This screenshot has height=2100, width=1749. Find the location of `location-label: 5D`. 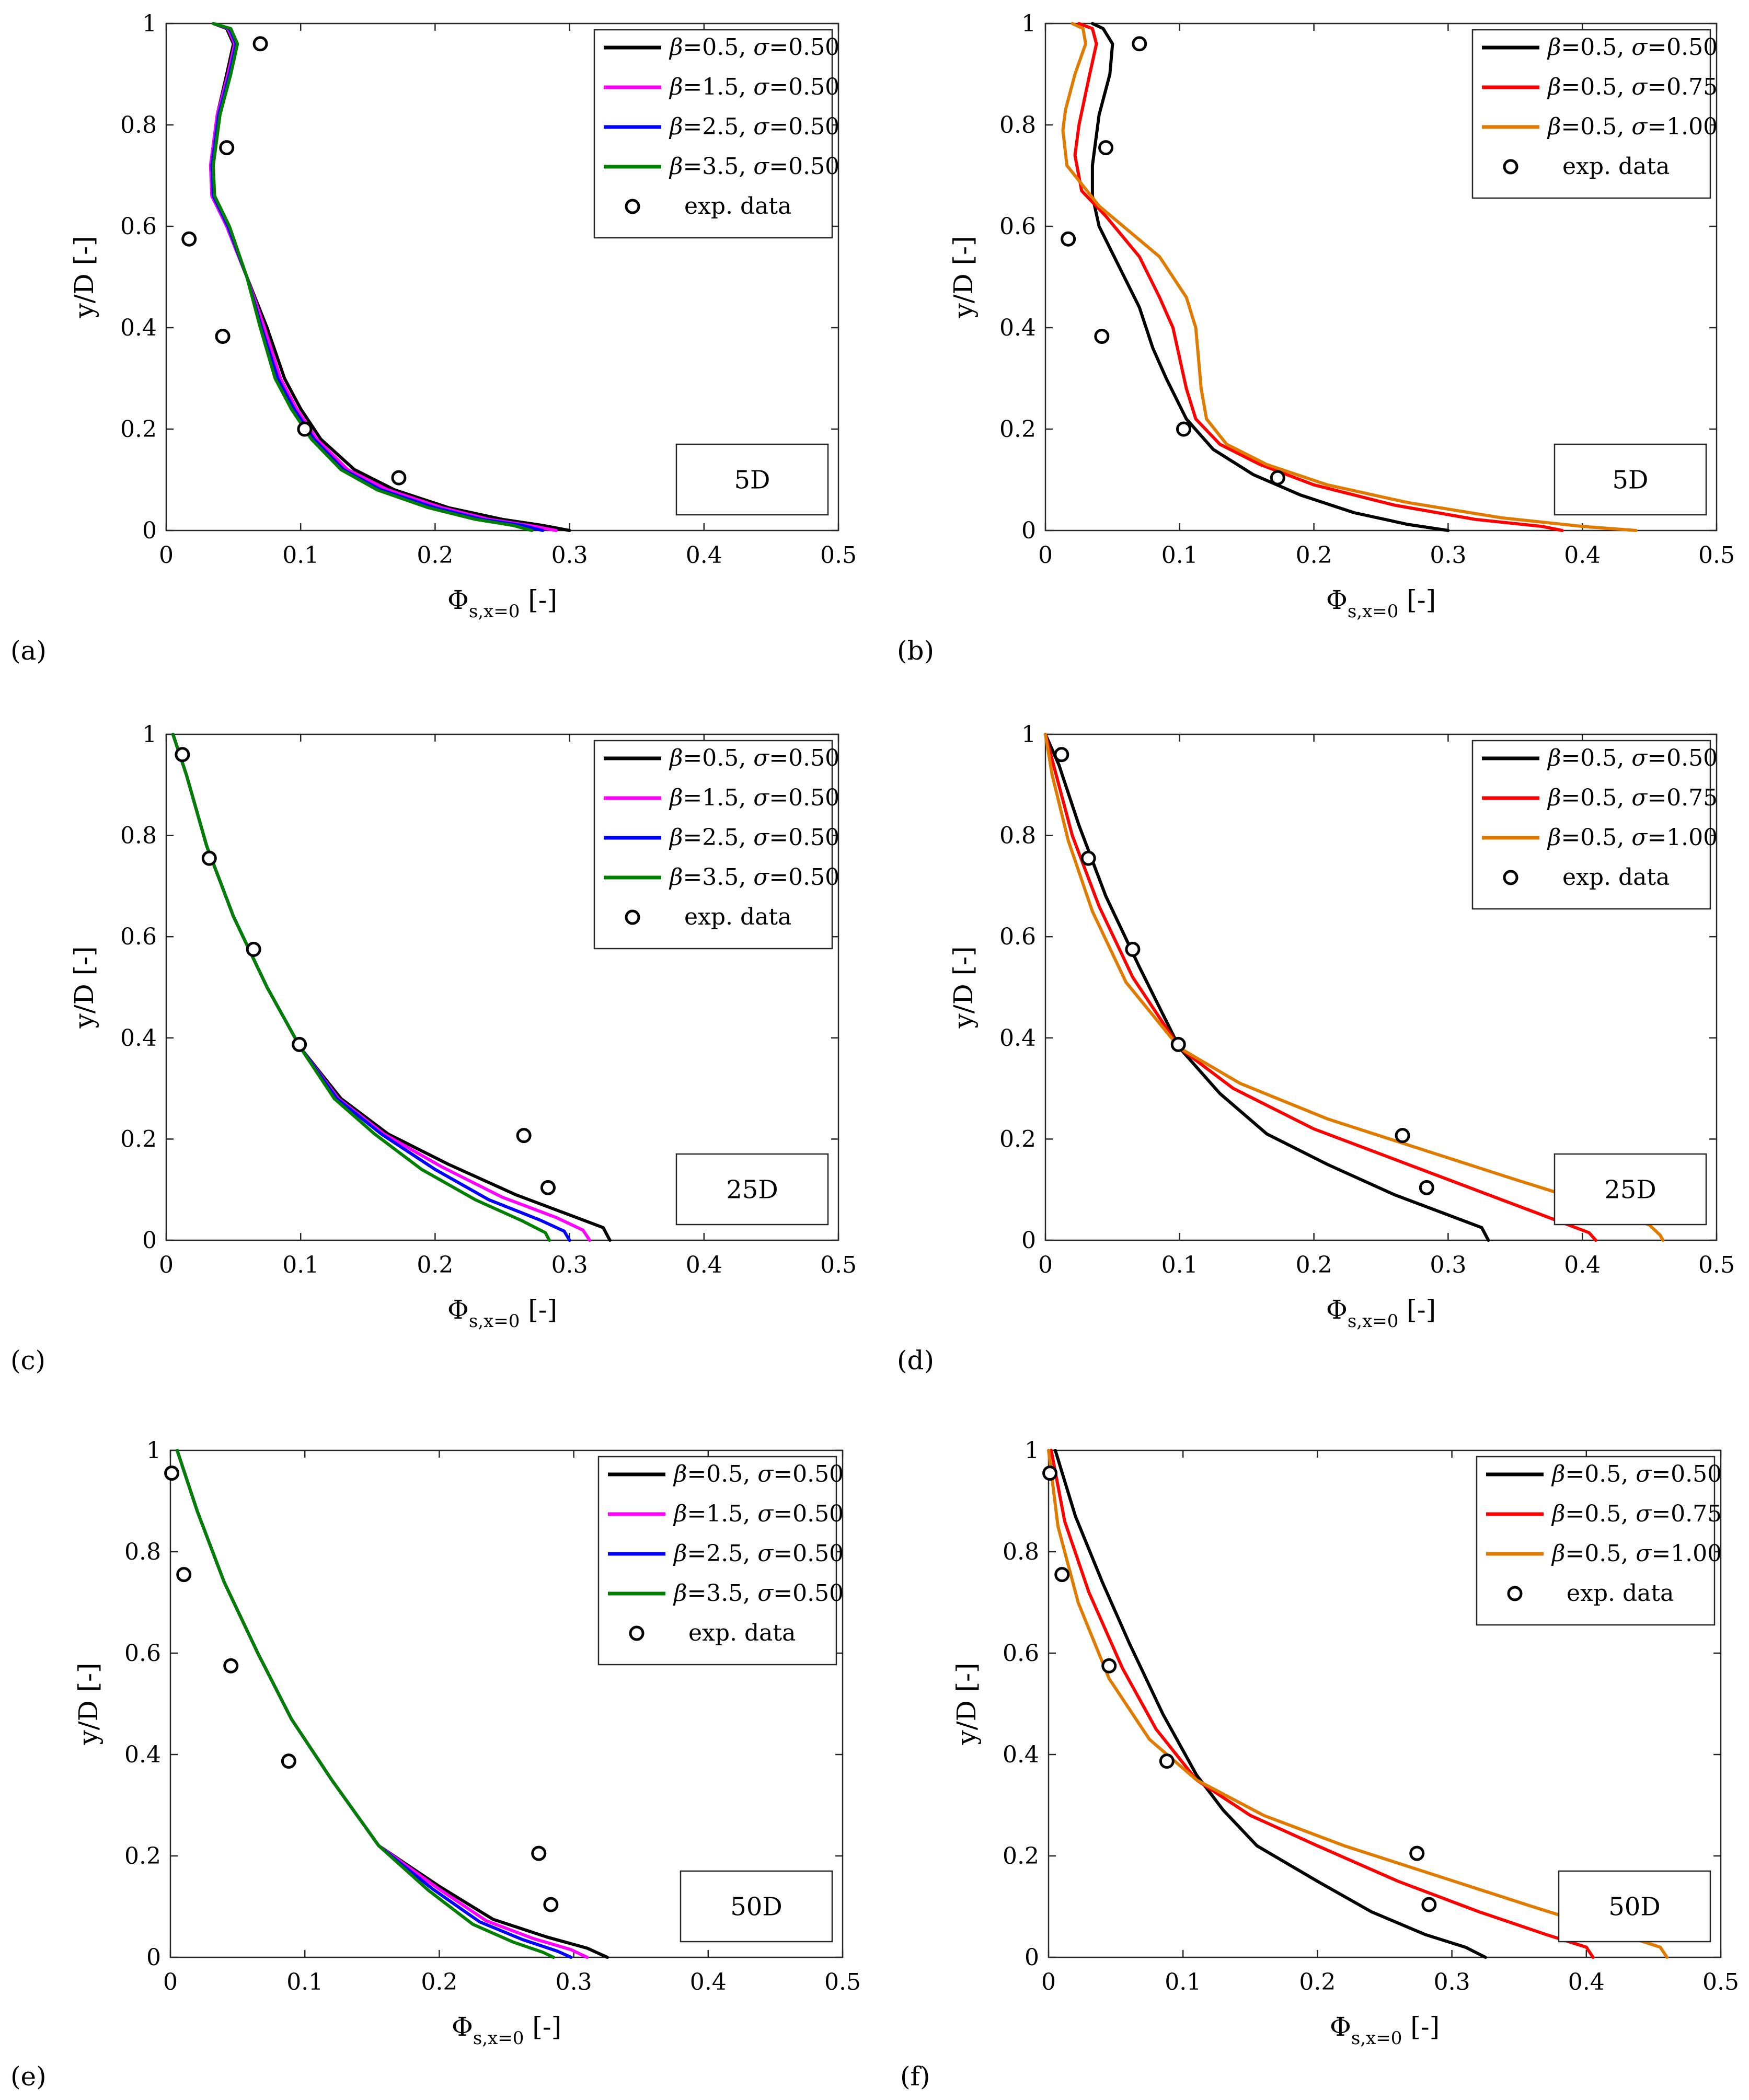

location-label: 5D is located at coordinates (752, 481).